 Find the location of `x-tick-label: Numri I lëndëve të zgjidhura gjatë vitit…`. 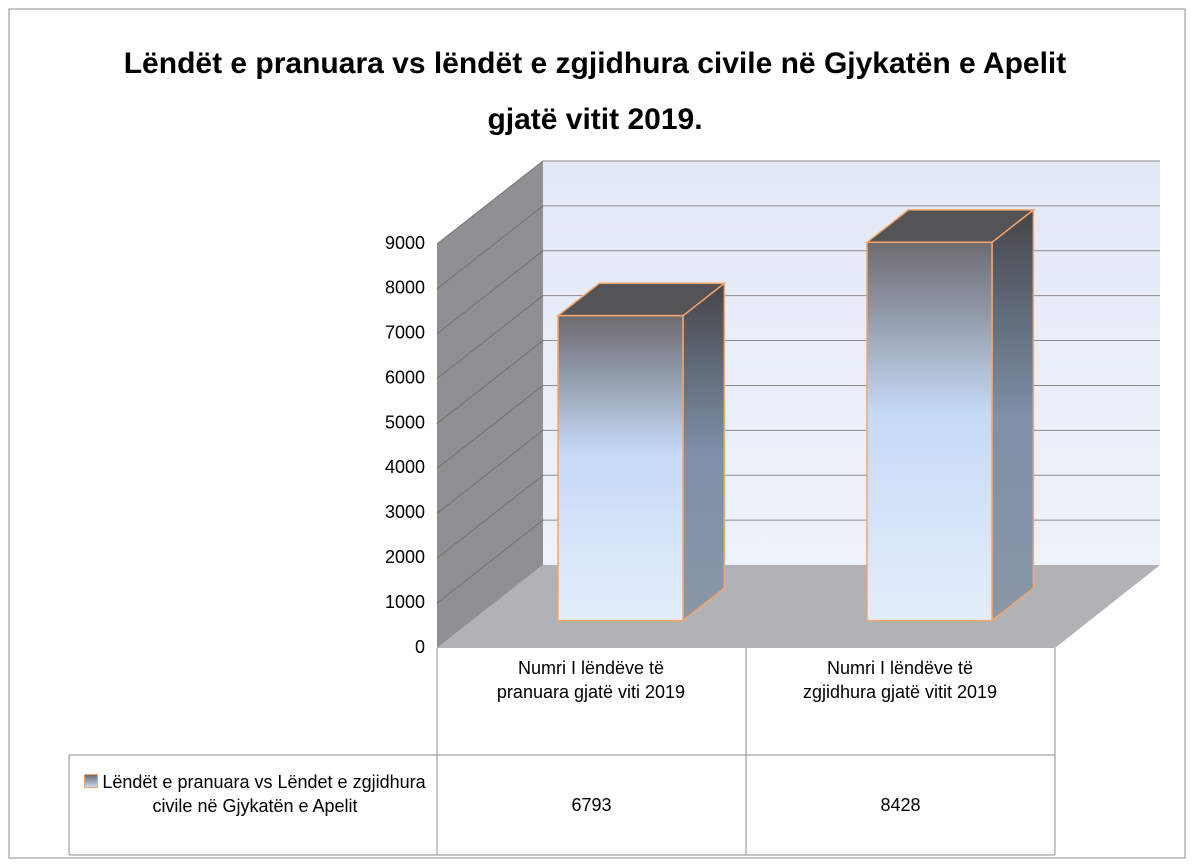

x-tick-label: Numri I lëndëve të zgjidhura gjatë vitit… is located at coordinates (900, 680).